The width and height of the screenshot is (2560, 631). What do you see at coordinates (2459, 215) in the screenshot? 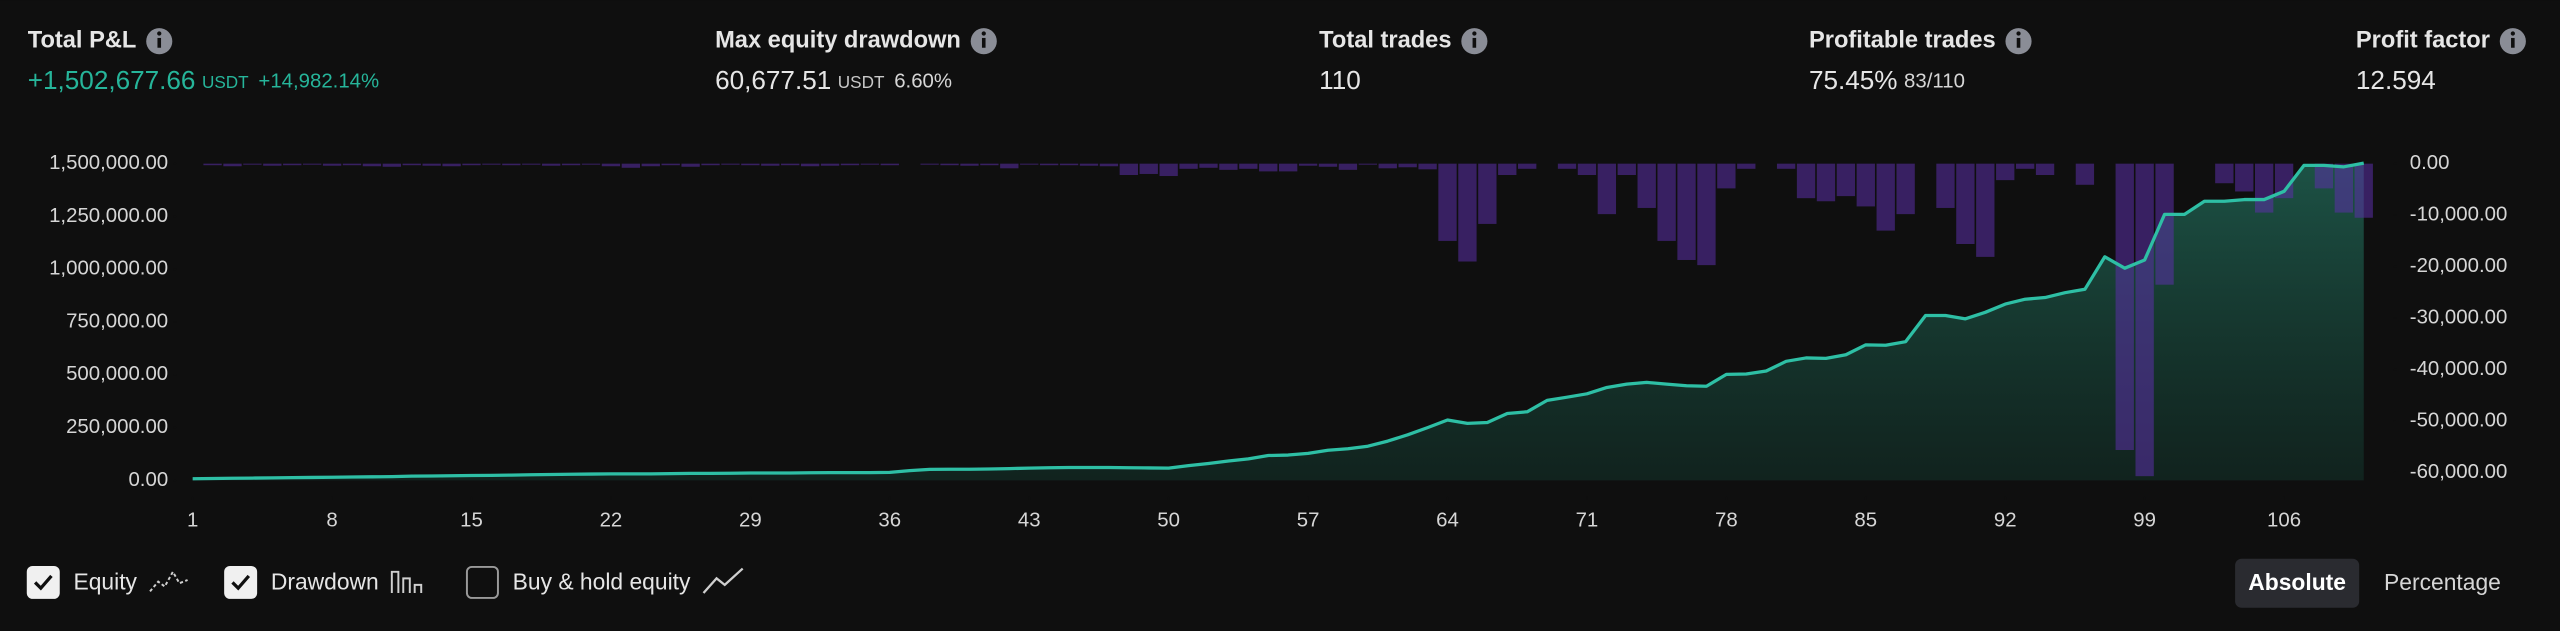
I see `y2-tick-label: -10,000.00` at bounding box center [2459, 215].